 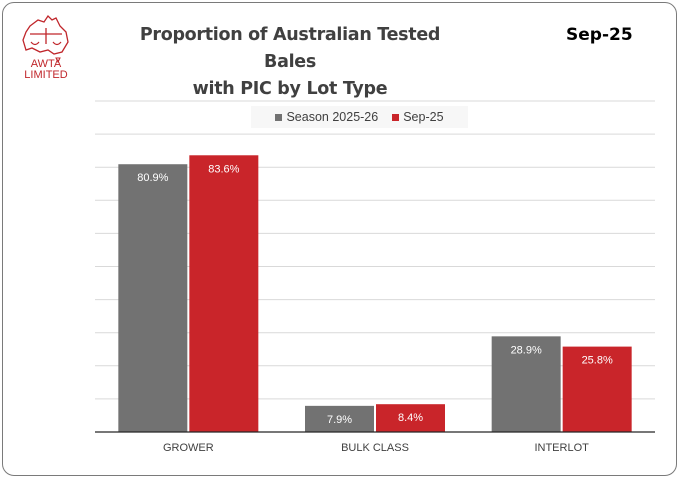 I want to click on data-label: 25.8%, so click(x=597, y=361).